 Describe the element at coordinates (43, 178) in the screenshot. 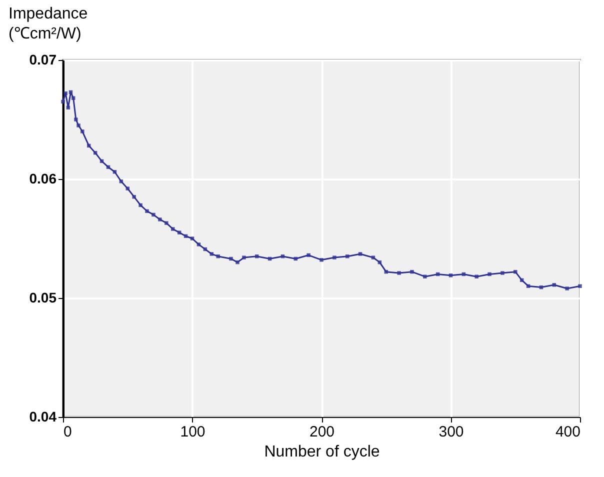

I see `y-tick-label: 0.06` at that location.